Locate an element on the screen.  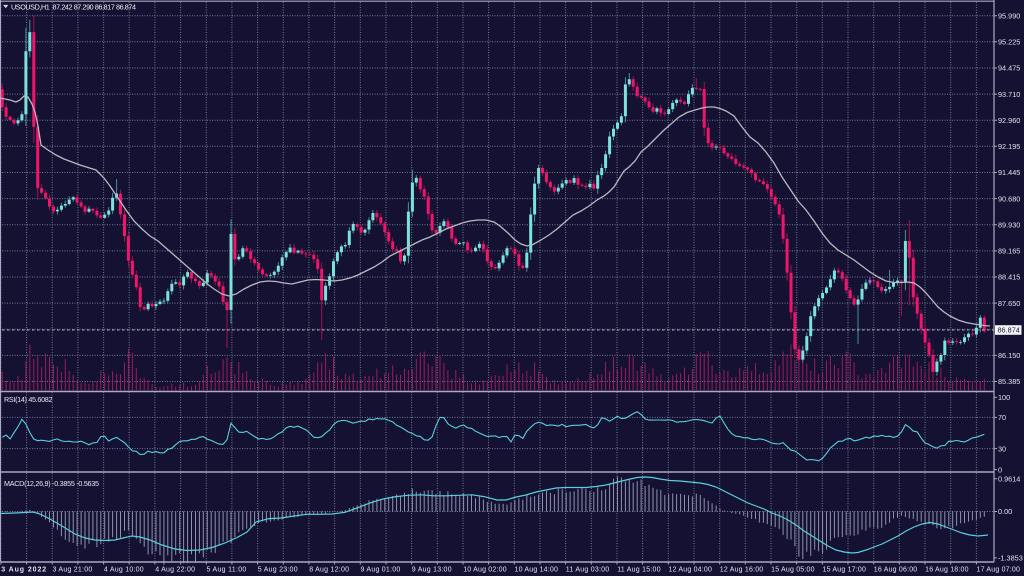
svg-text: 30 is located at coordinates (1002, 448).